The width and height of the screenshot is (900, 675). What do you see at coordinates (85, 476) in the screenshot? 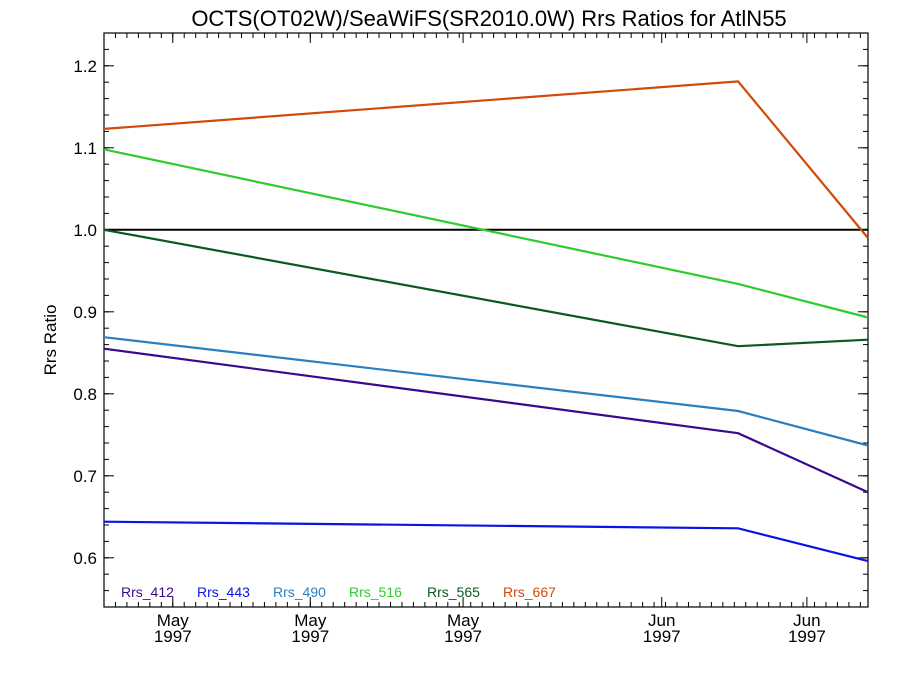
I see `y-tick-label: 0.7` at bounding box center [85, 476].